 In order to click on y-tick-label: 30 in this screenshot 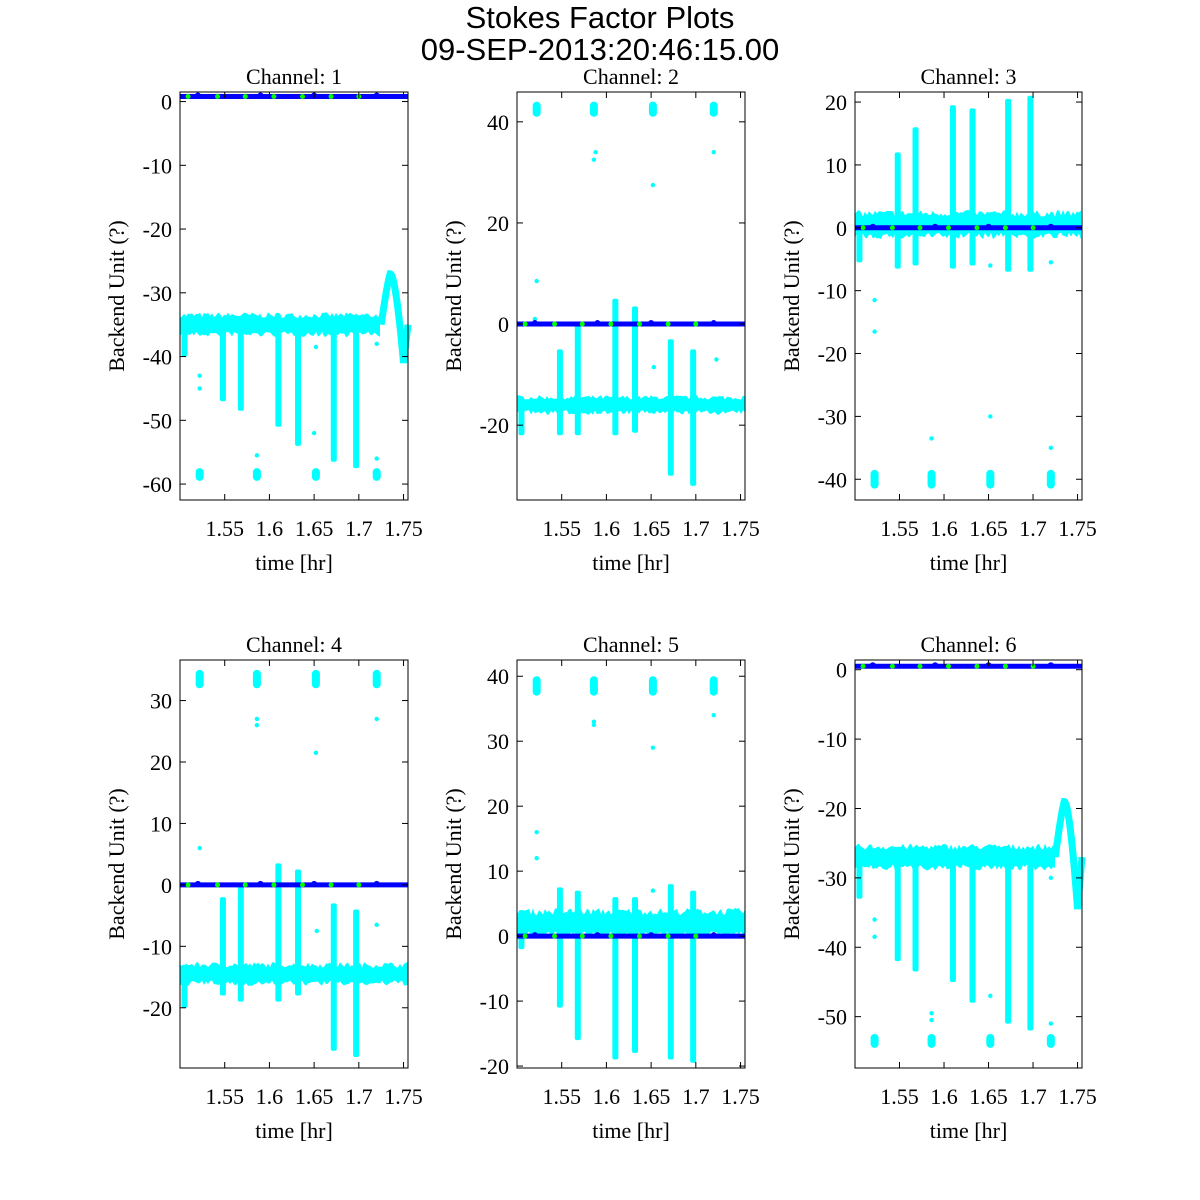, I will do `click(161, 701)`.